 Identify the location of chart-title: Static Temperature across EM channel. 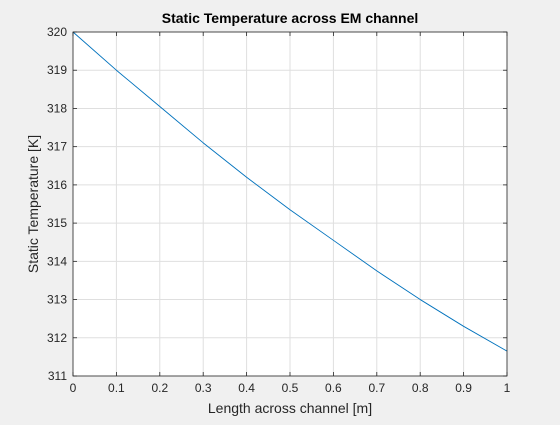
(290, 18).